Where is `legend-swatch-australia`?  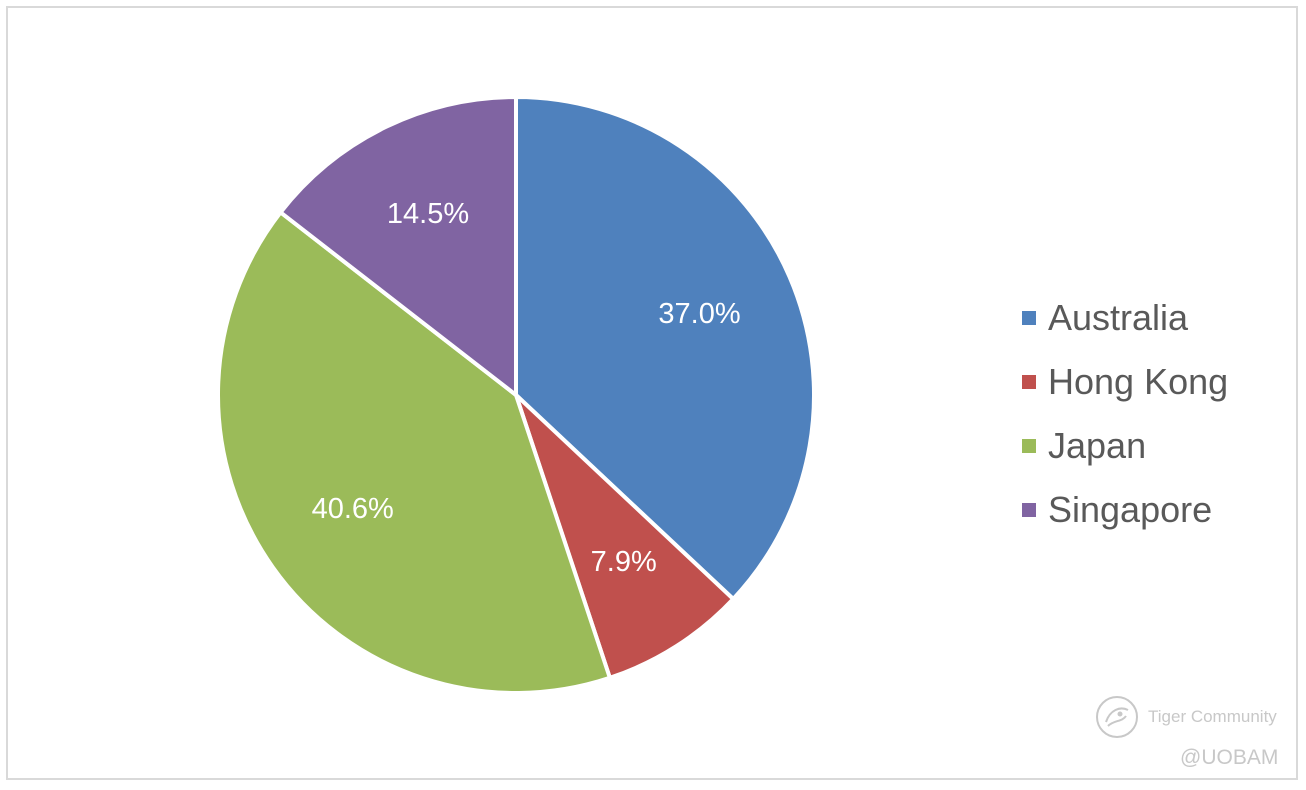
legend-swatch-australia is located at coordinates (1029, 318).